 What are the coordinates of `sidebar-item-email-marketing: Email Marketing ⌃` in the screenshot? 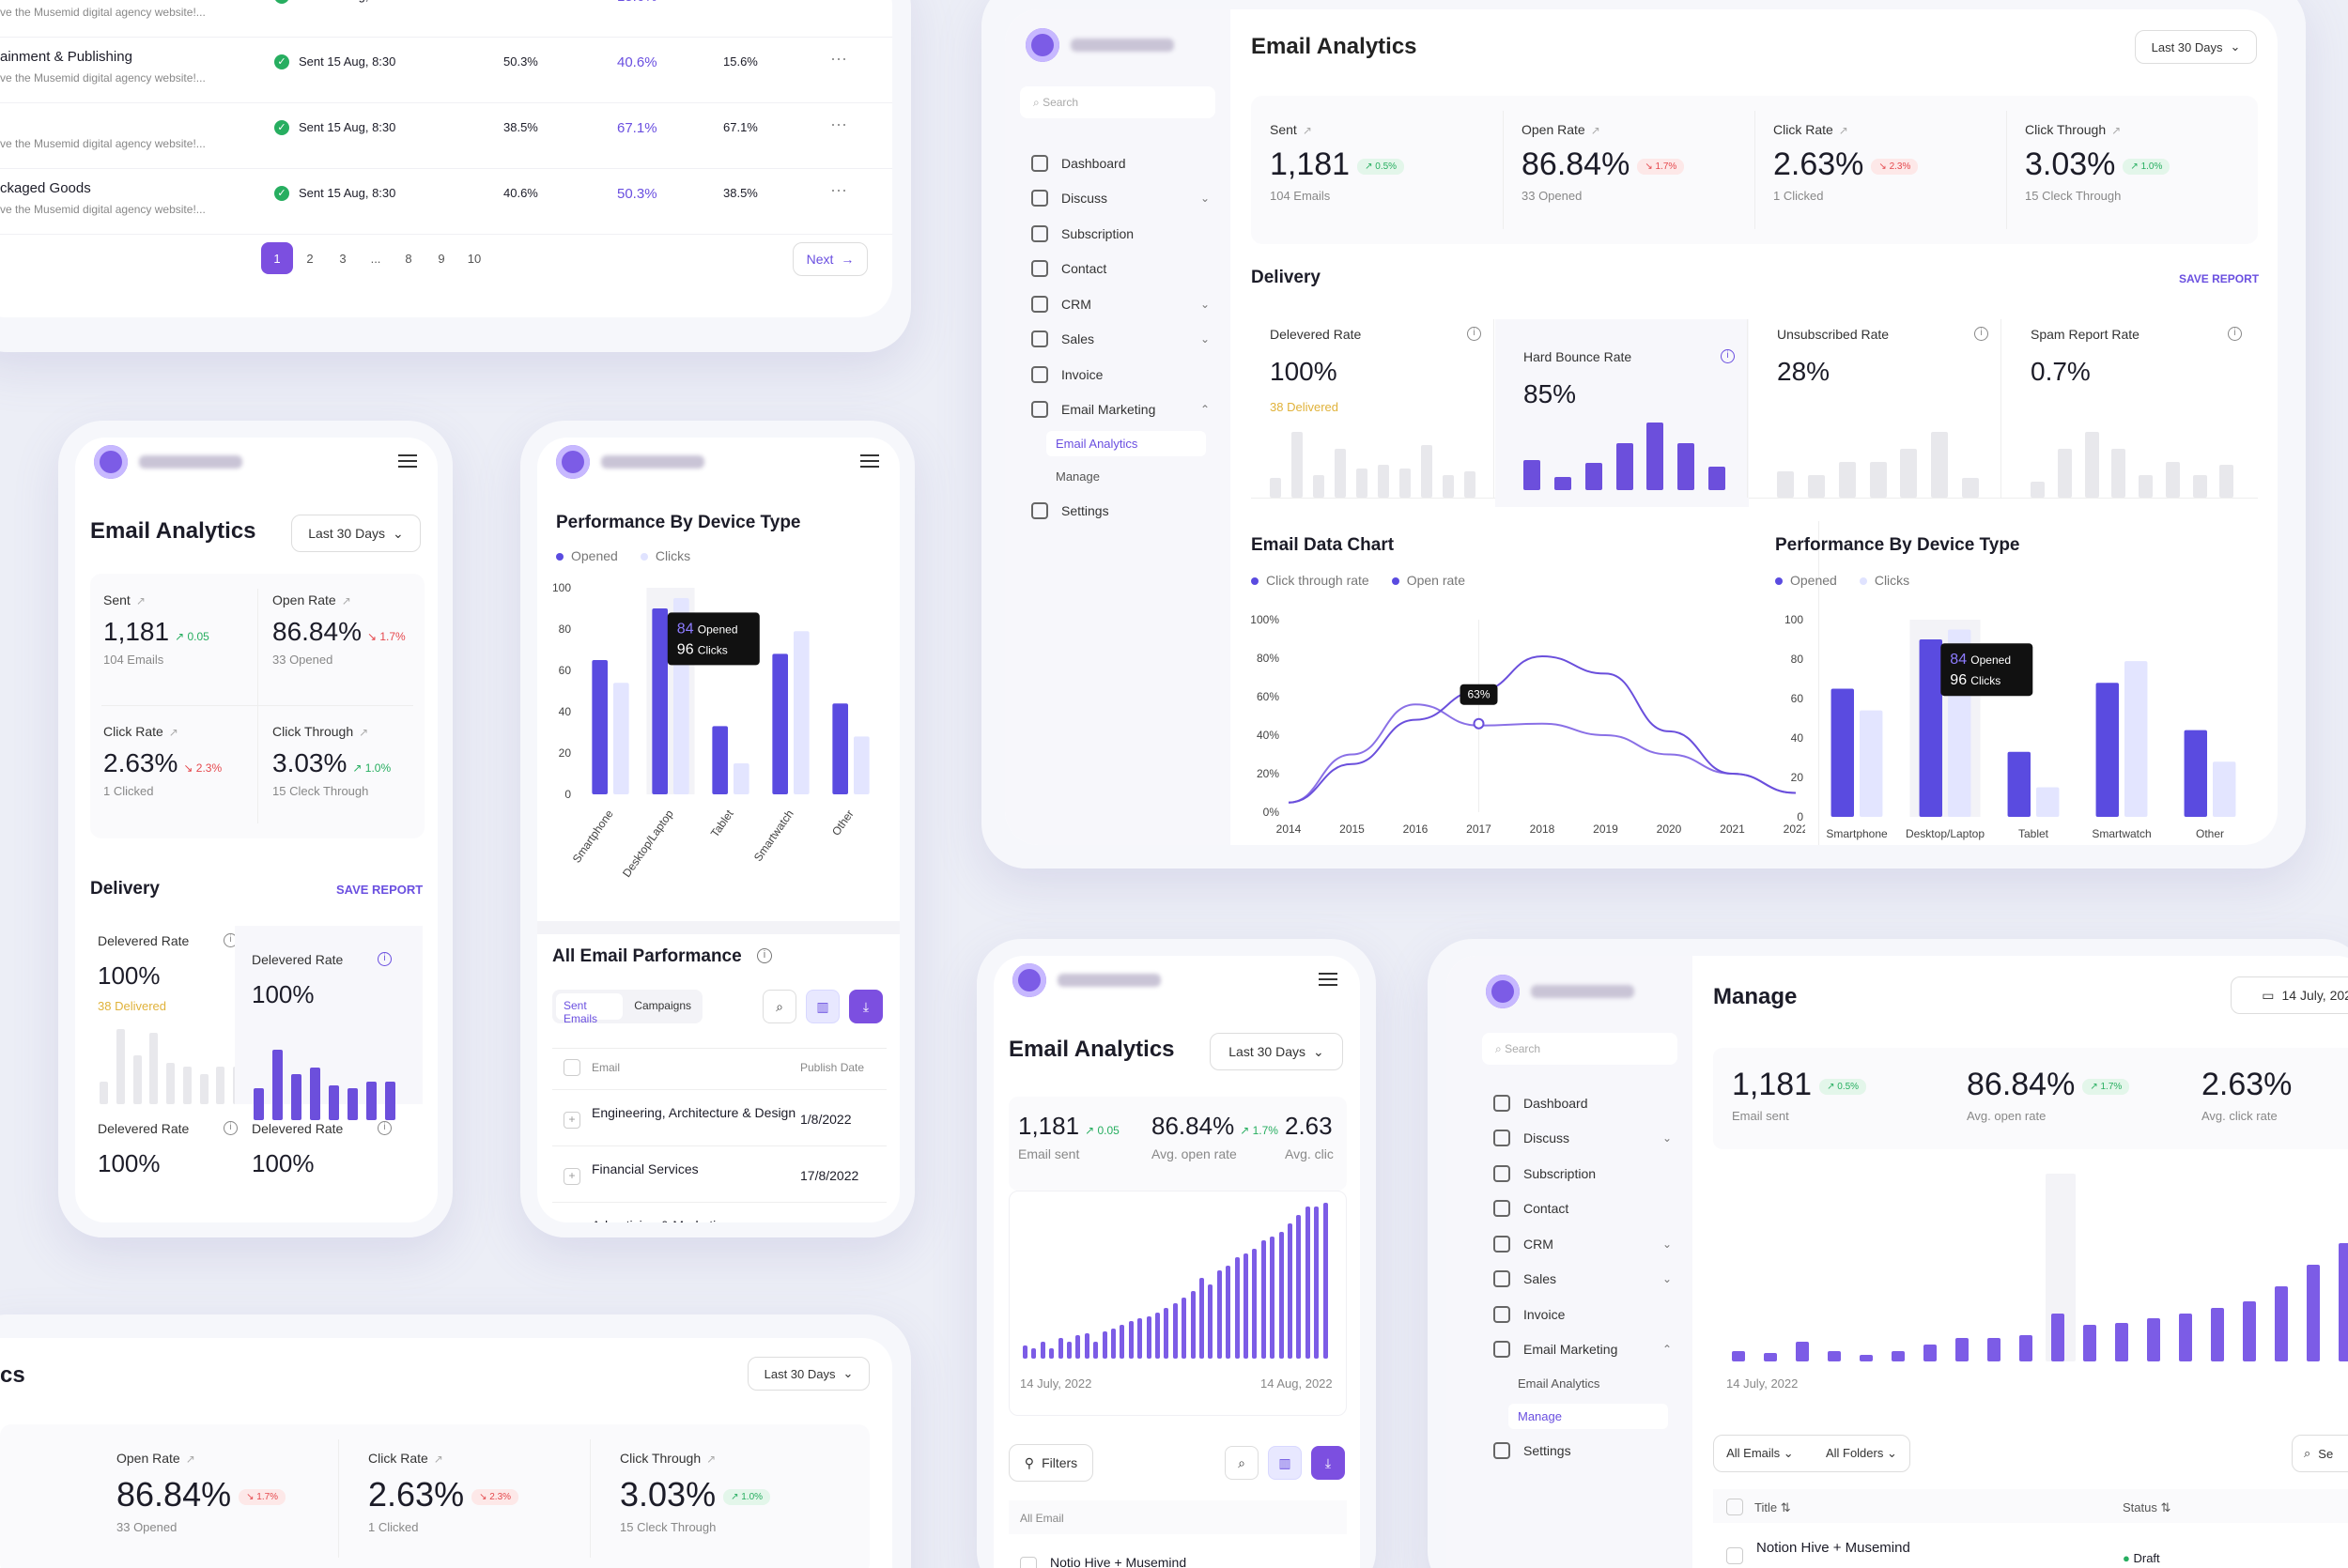 It's located at (1582, 1350).